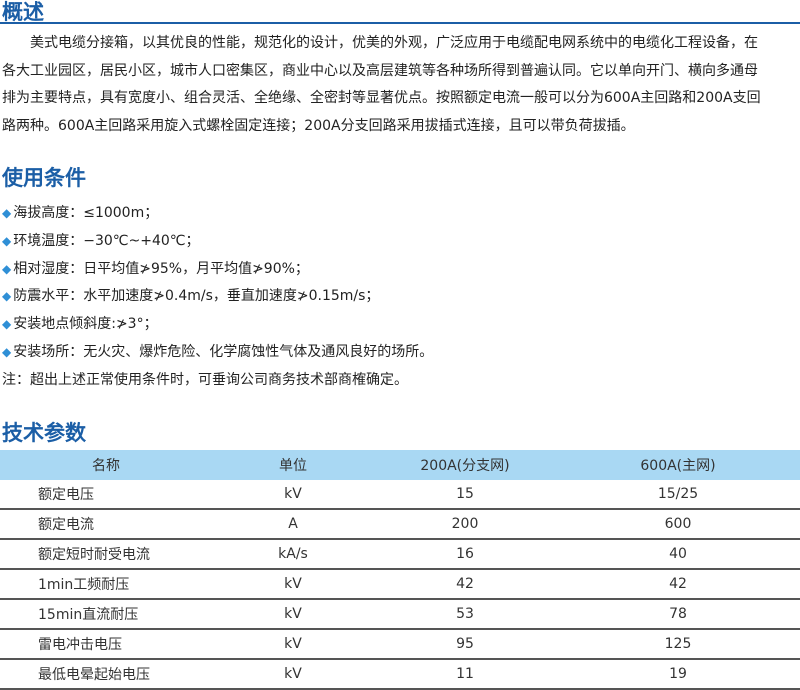 This screenshot has height=690, width=800. I want to click on table-row: 最低电晕起始电压 kV 11 19, so click(400, 674).